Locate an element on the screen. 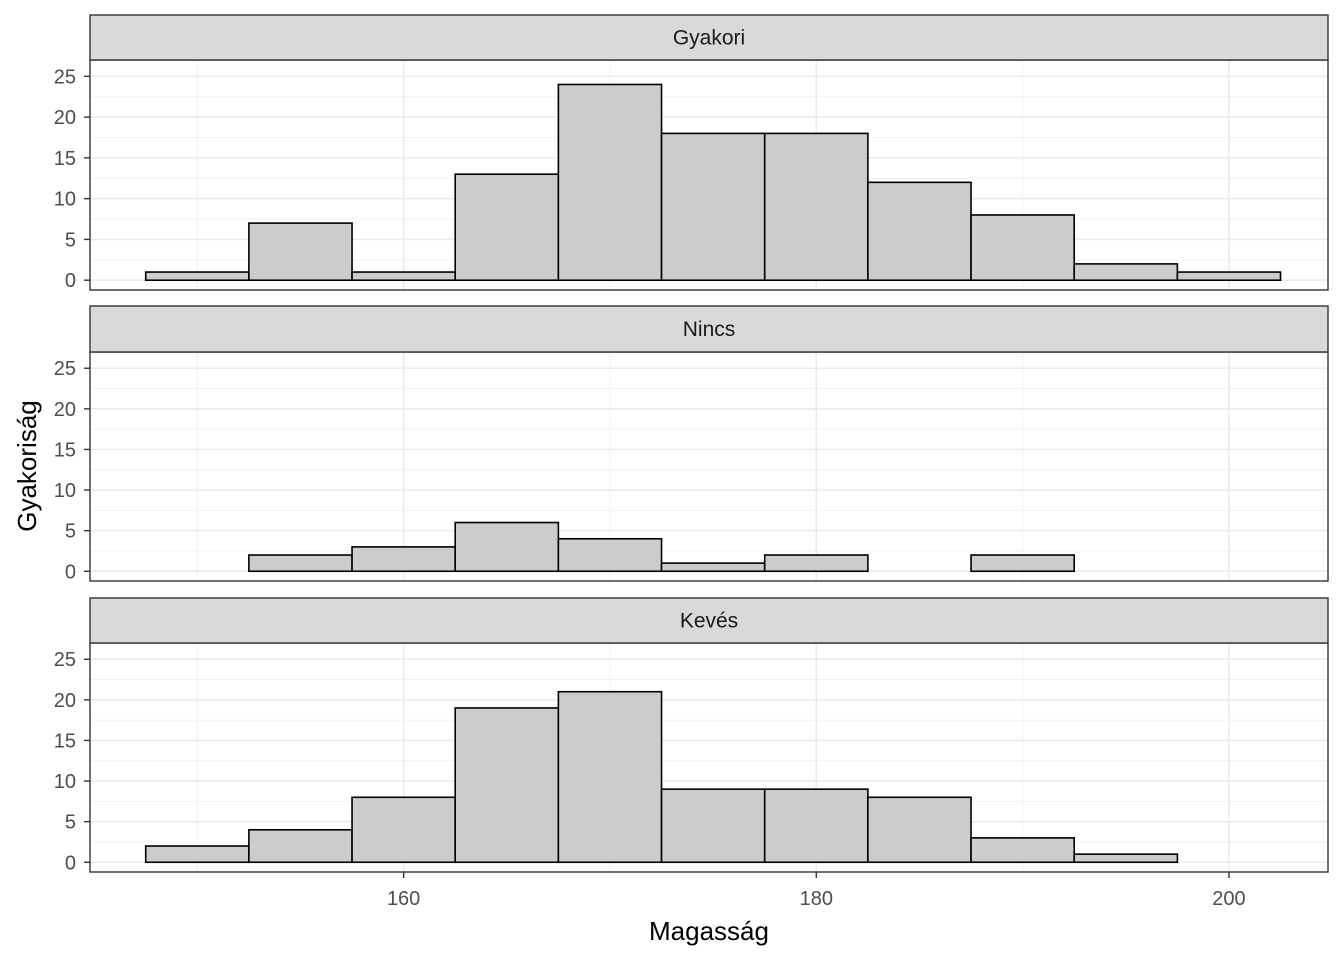  x-tick-label: 160 is located at coordinates (403, 899).